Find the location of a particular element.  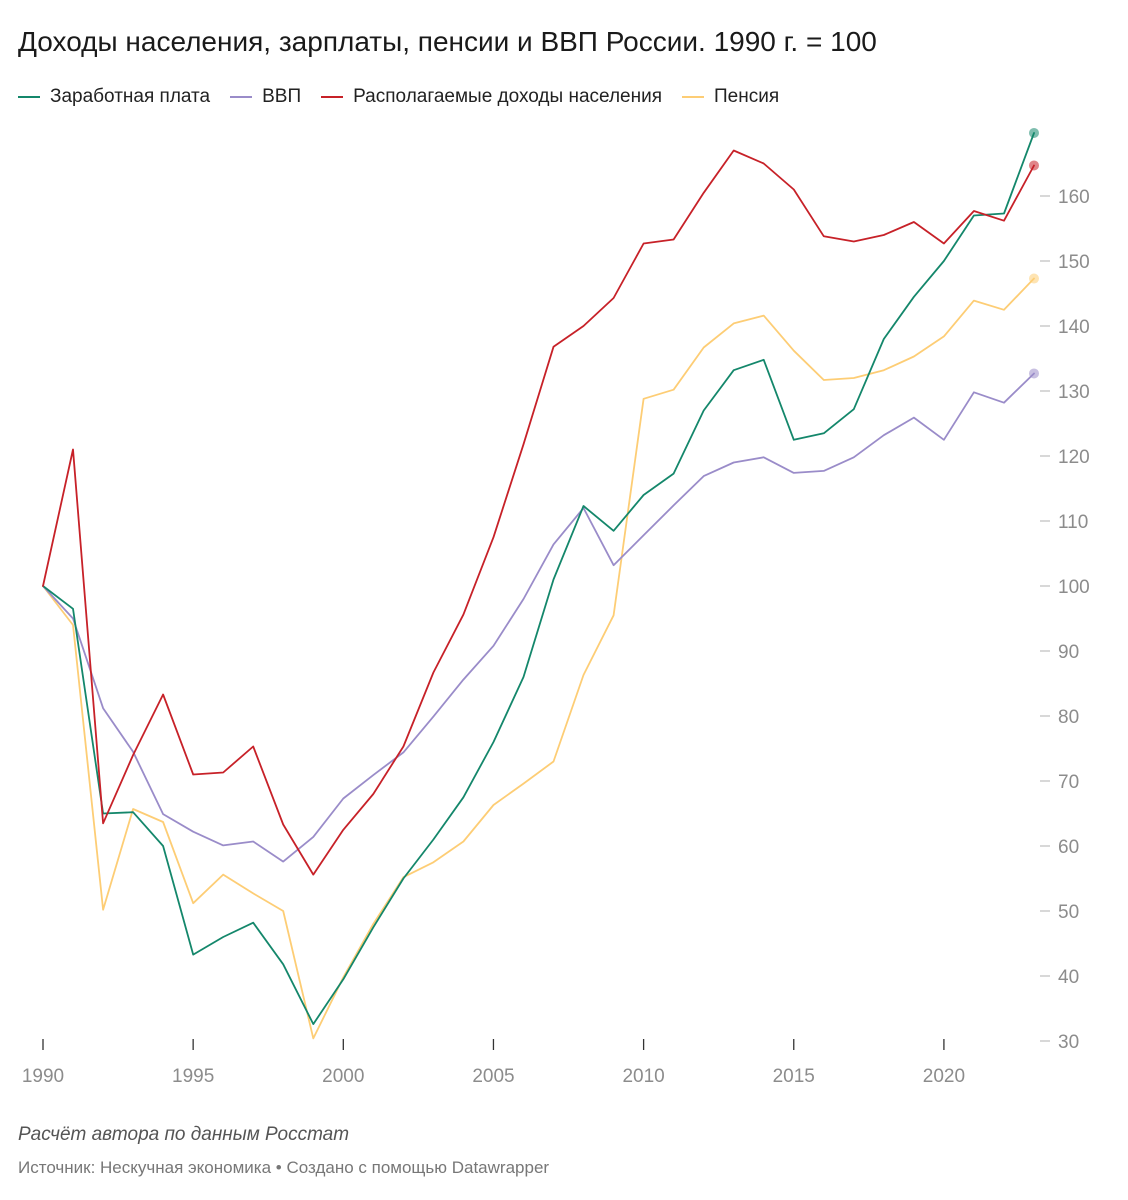

y-tick-label: 80 is located at coordinates (1068, 717).